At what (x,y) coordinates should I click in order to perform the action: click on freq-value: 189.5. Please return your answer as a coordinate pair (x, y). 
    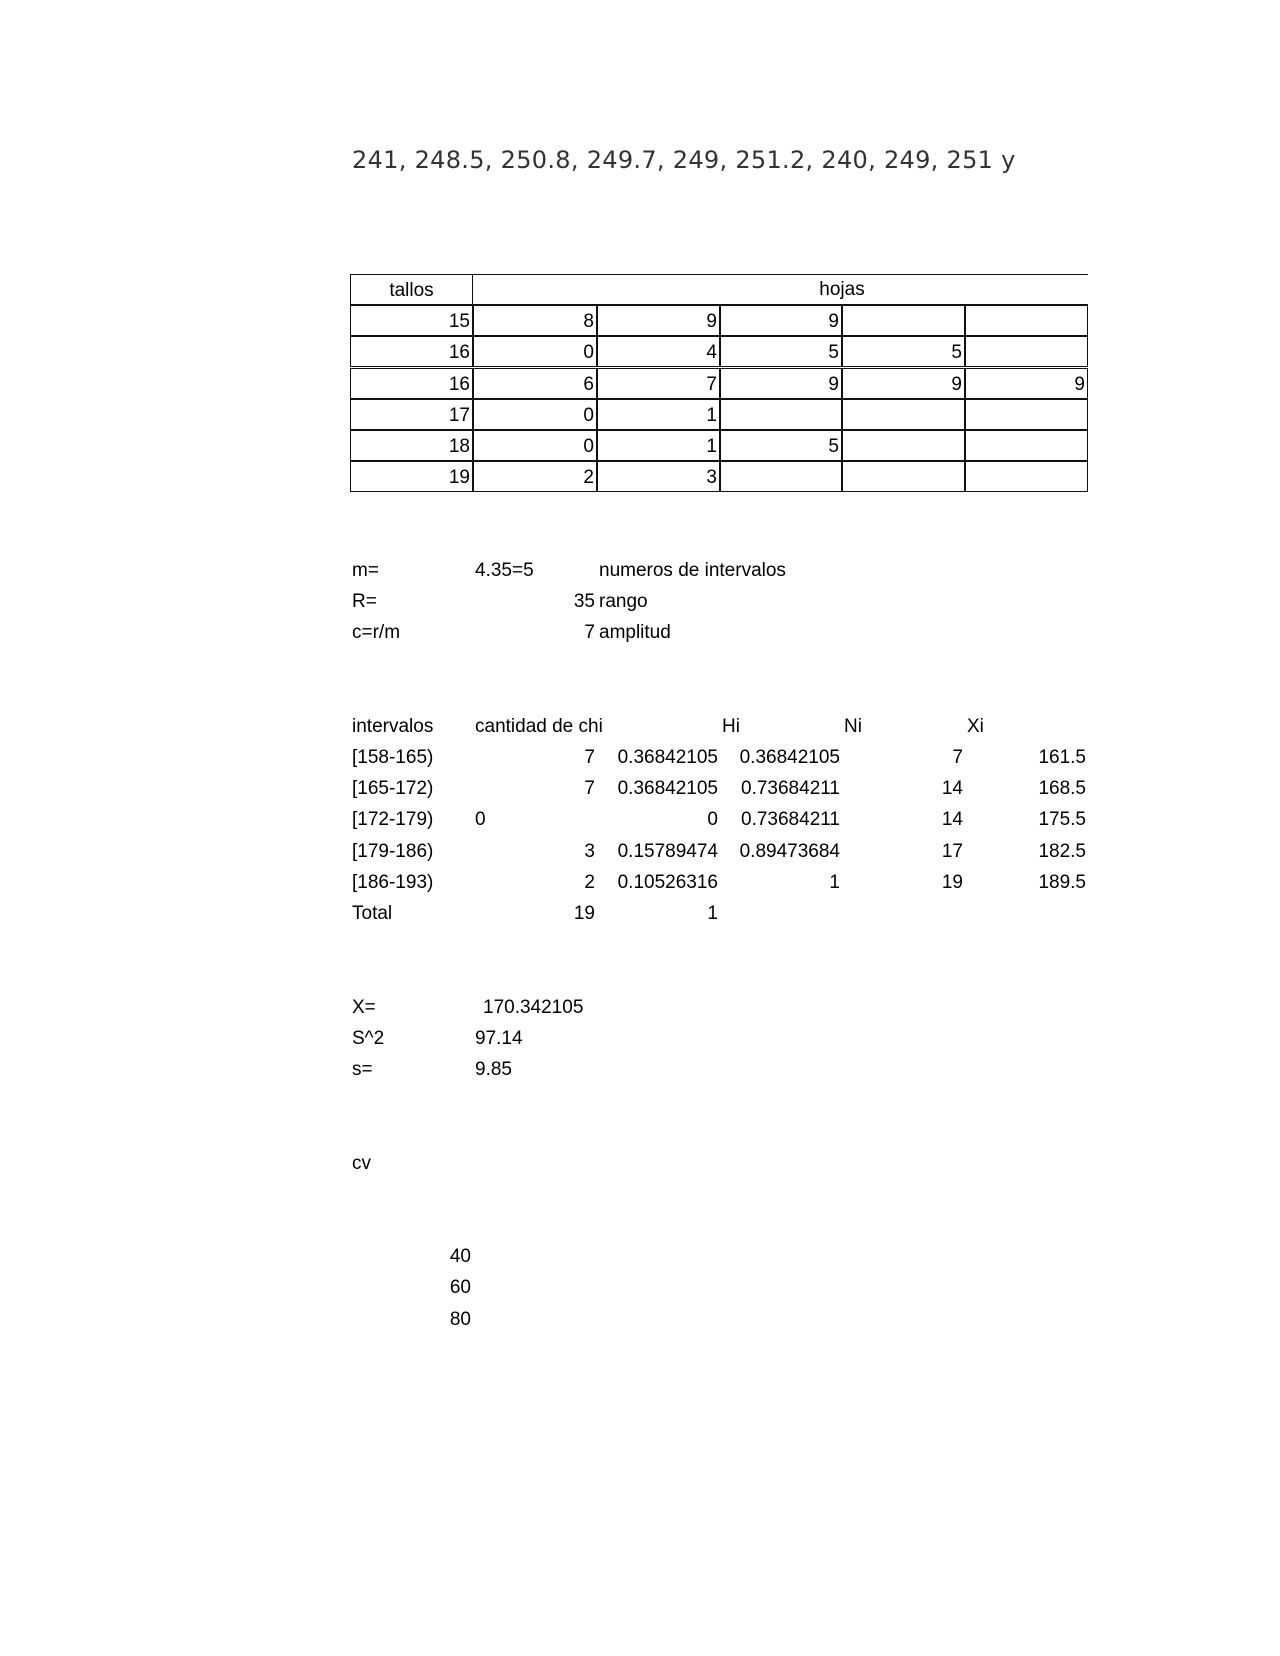
    Looking at the image, I should click on (1062, 882).